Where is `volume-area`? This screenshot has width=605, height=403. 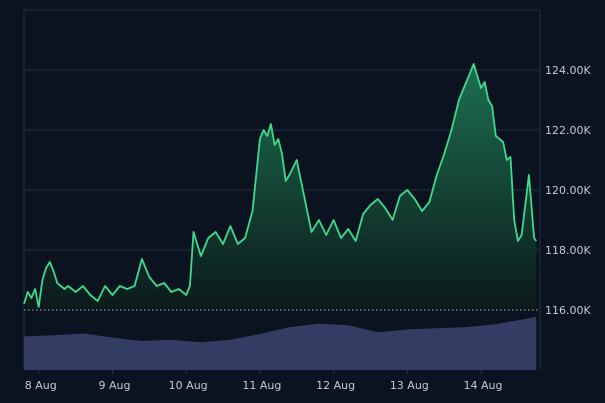 volume-area is located at coordinates (280, 343).